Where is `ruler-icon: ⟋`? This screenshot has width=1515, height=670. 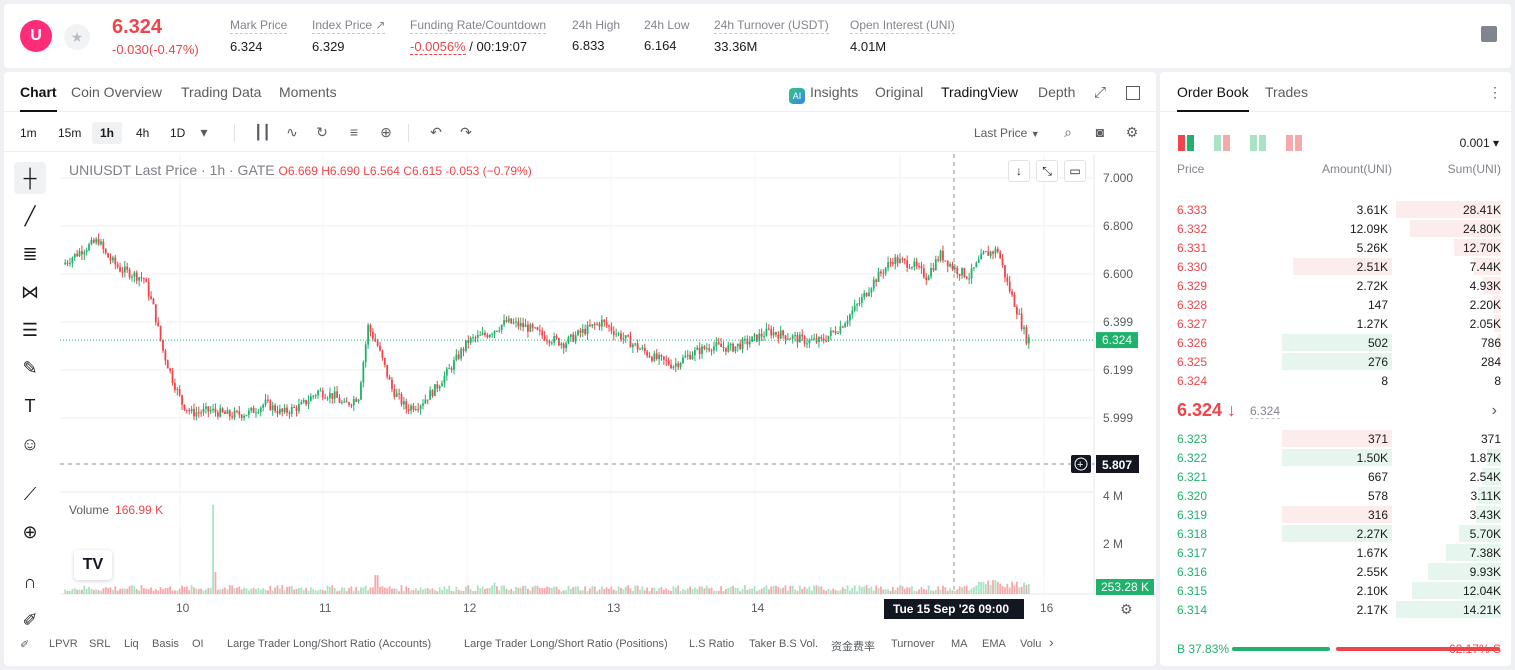
ruler-icon: ⟋ is located at coordinates (30, 494).